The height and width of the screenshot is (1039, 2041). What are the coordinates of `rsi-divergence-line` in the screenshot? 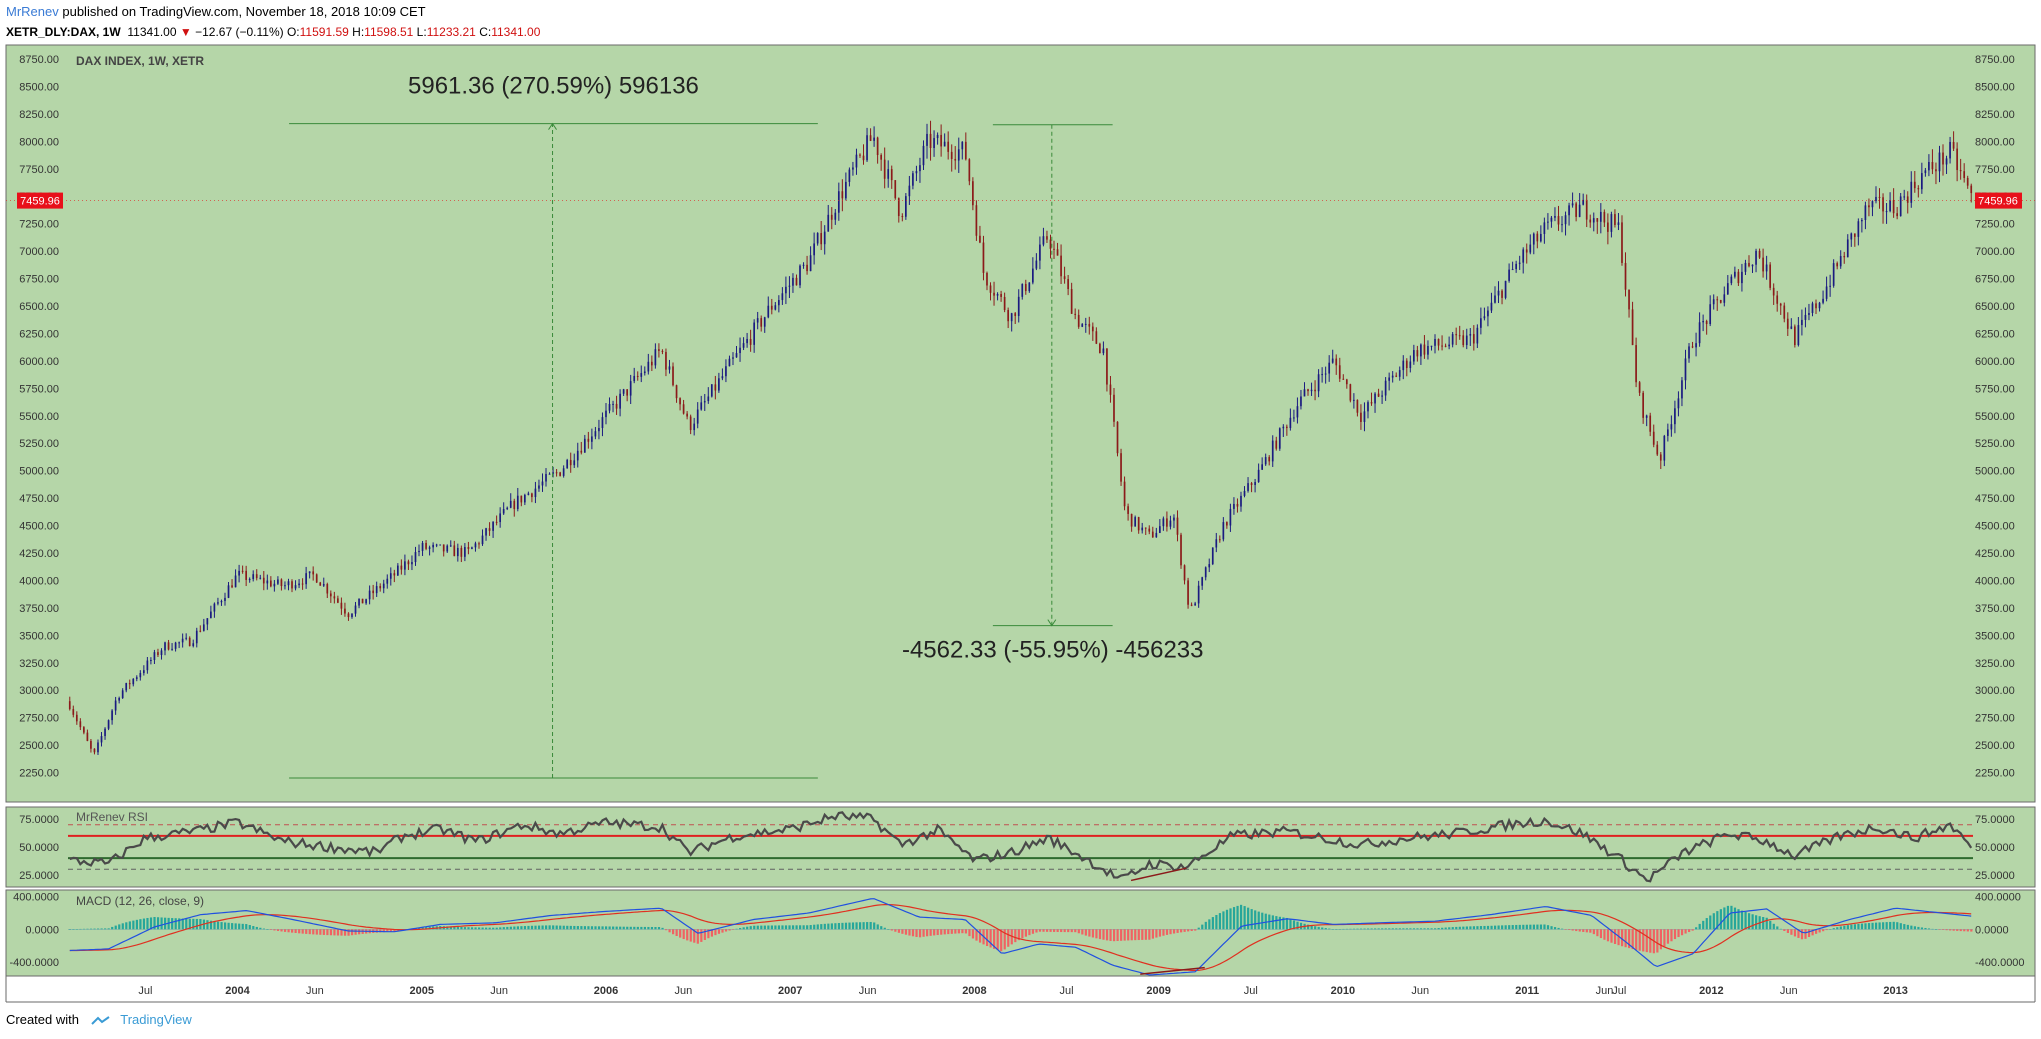 It's located at (1158, 874).